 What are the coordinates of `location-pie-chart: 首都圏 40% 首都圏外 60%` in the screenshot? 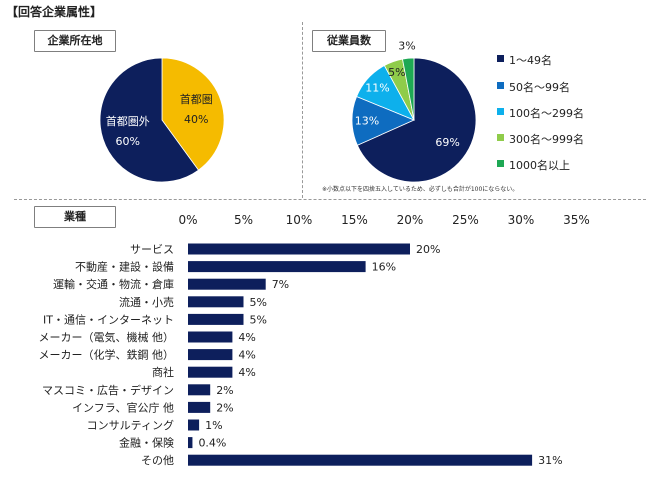 It's located at (162, 120).